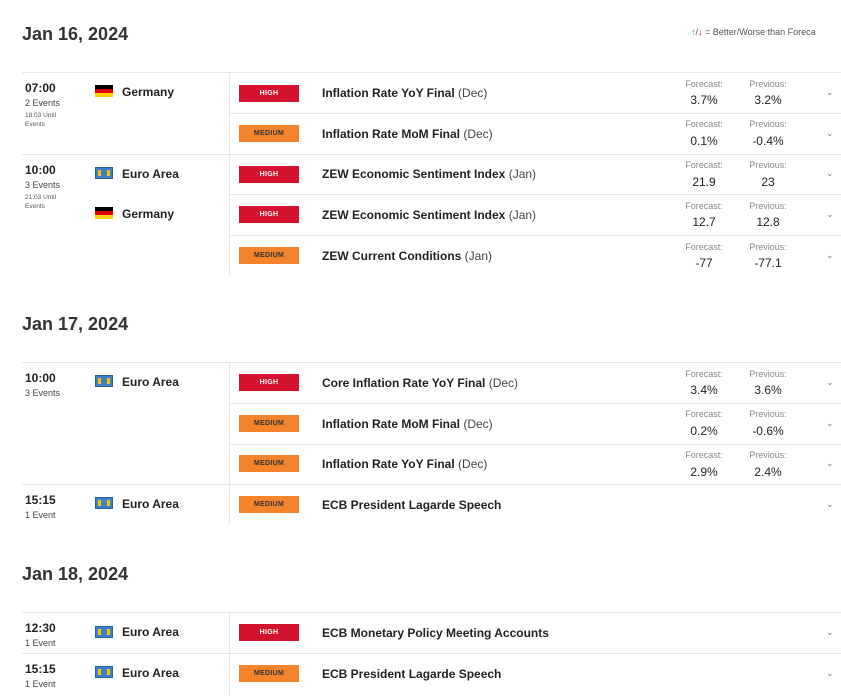 Image resolution: width=841 pixels, height=696 pixels. What do you see at coordinates (768, 222) in the screenshot?
I see `previous-value: 12.8` at bounding box center [768, 222].